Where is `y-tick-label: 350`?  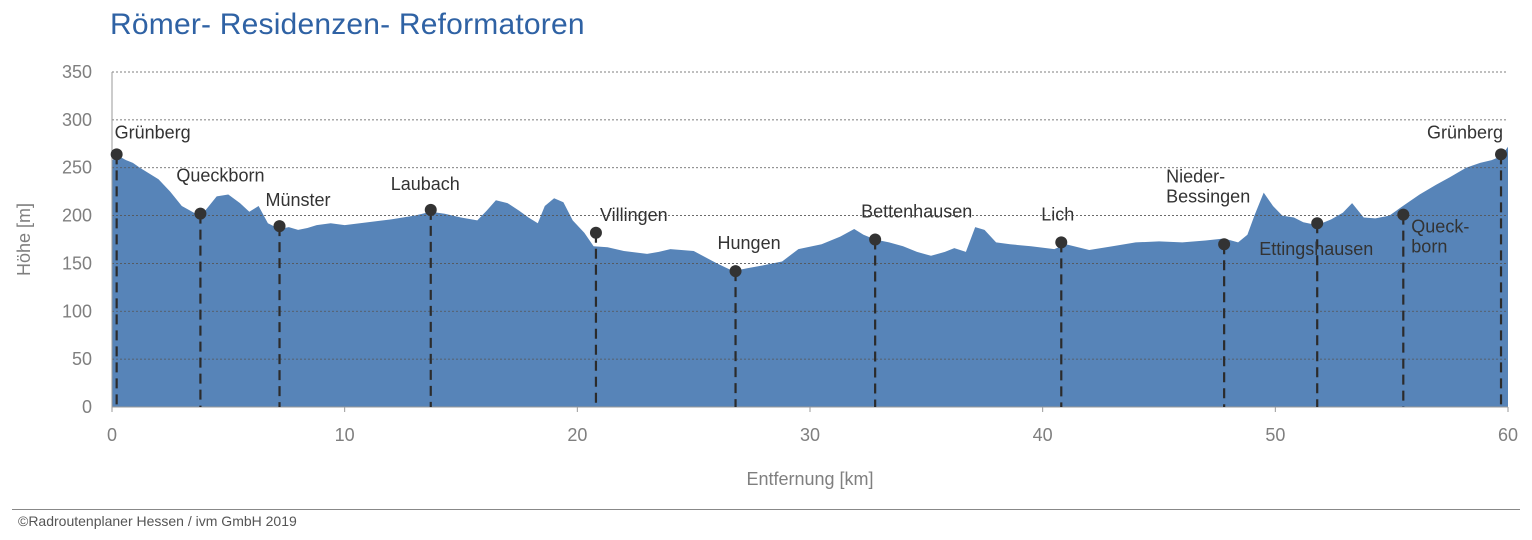 y-tick-label: 350 is located at coordinates (77, 72).